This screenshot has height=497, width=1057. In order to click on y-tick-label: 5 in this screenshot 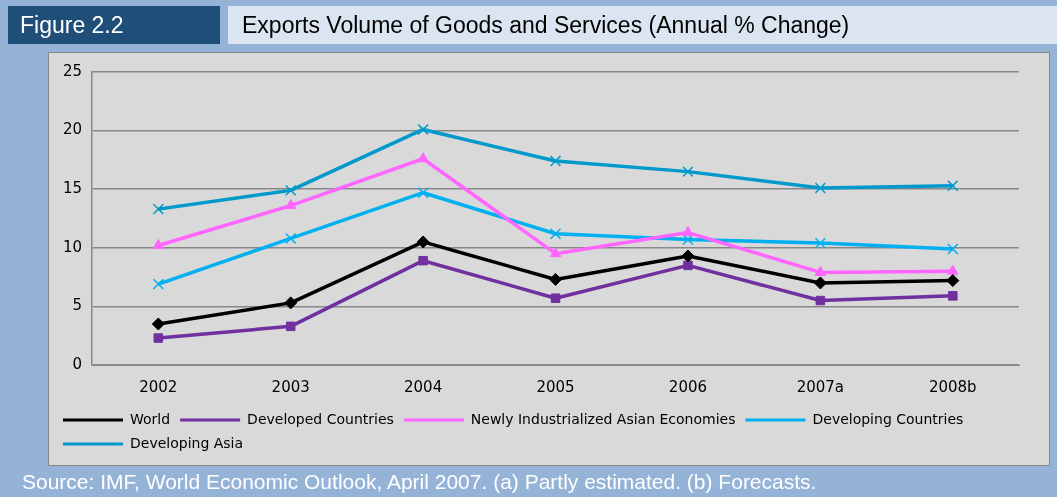, I will do `click(77, 305)`.